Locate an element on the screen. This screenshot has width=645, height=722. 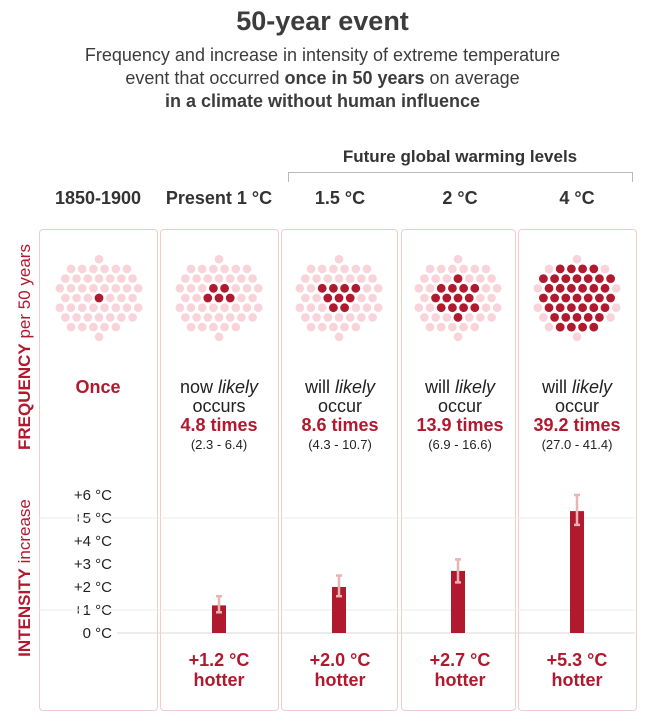
subtitle-line-3: in a climate without human influence is located at coordinates (322, 101).